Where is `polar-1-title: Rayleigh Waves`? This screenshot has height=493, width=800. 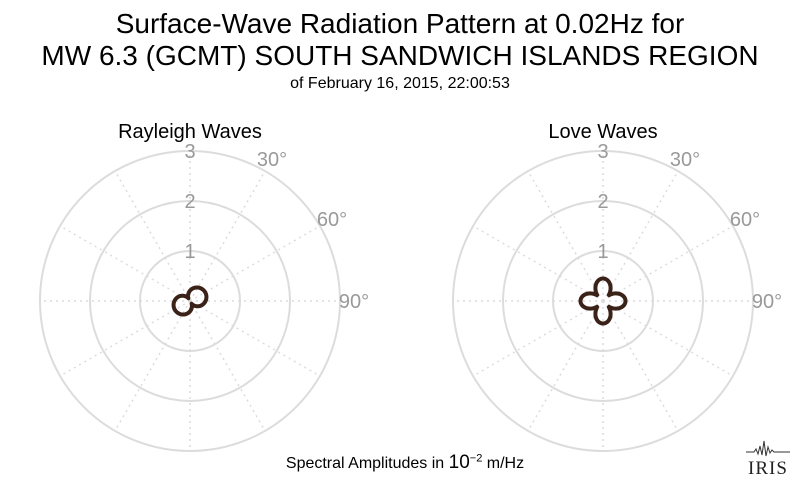
polar-1-title: Rayleigh Waves is located at coordinates (190, 132).